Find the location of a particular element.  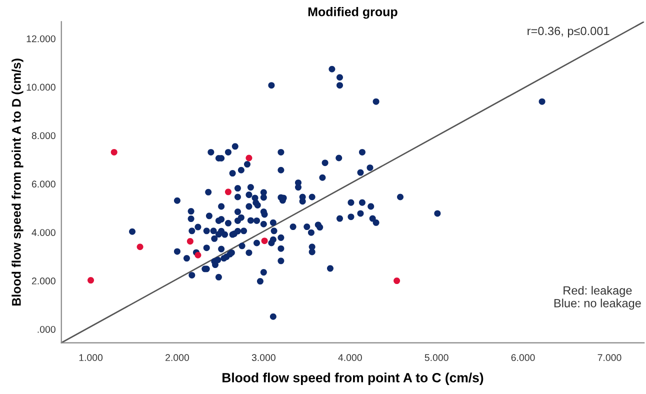

x-tick-label: 7.000 is located at coordinates (610, 358).